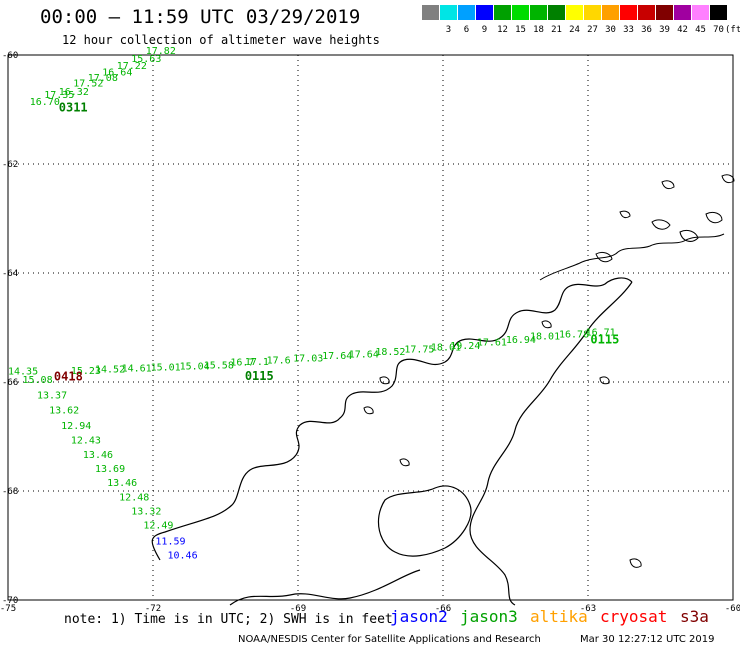 This screenshot has width=740, height=650. What do you see at coordinates (484, 30) in the screenshot?
I see `scale-label: 9` at bounding box center [484, 30].